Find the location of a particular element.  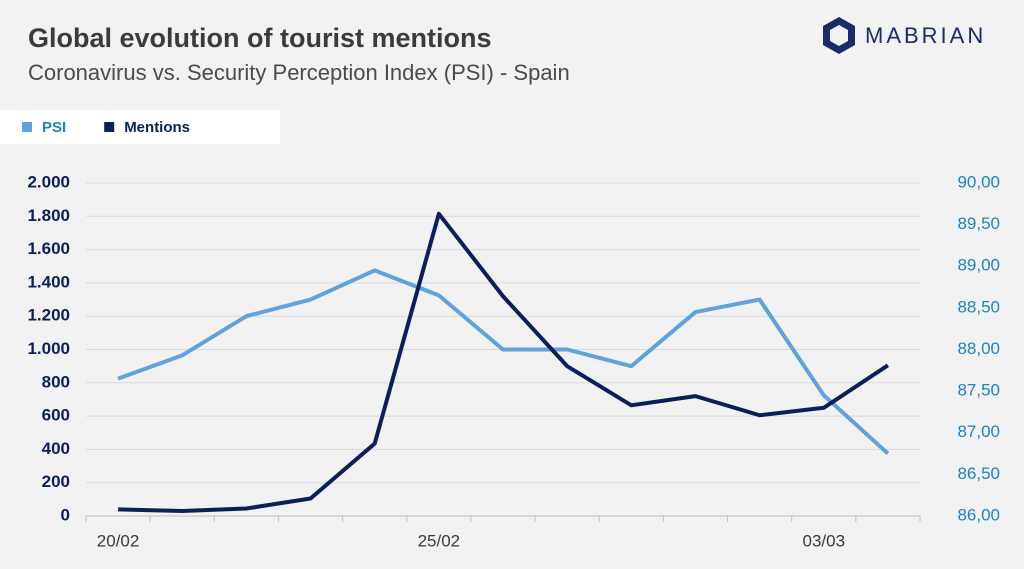

y-tick-label: 600 is located at coordinates (56, 415).